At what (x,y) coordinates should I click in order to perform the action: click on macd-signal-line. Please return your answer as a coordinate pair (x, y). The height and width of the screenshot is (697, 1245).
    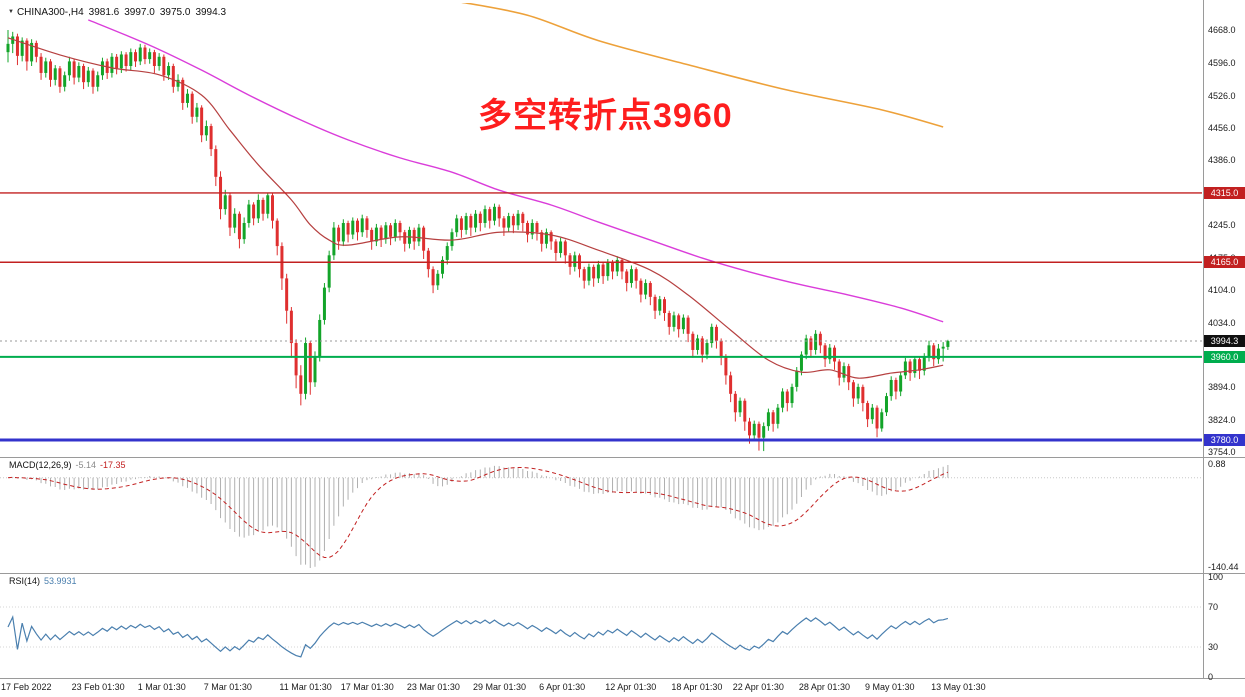
    Looking at the image, I should click on (478, 512).